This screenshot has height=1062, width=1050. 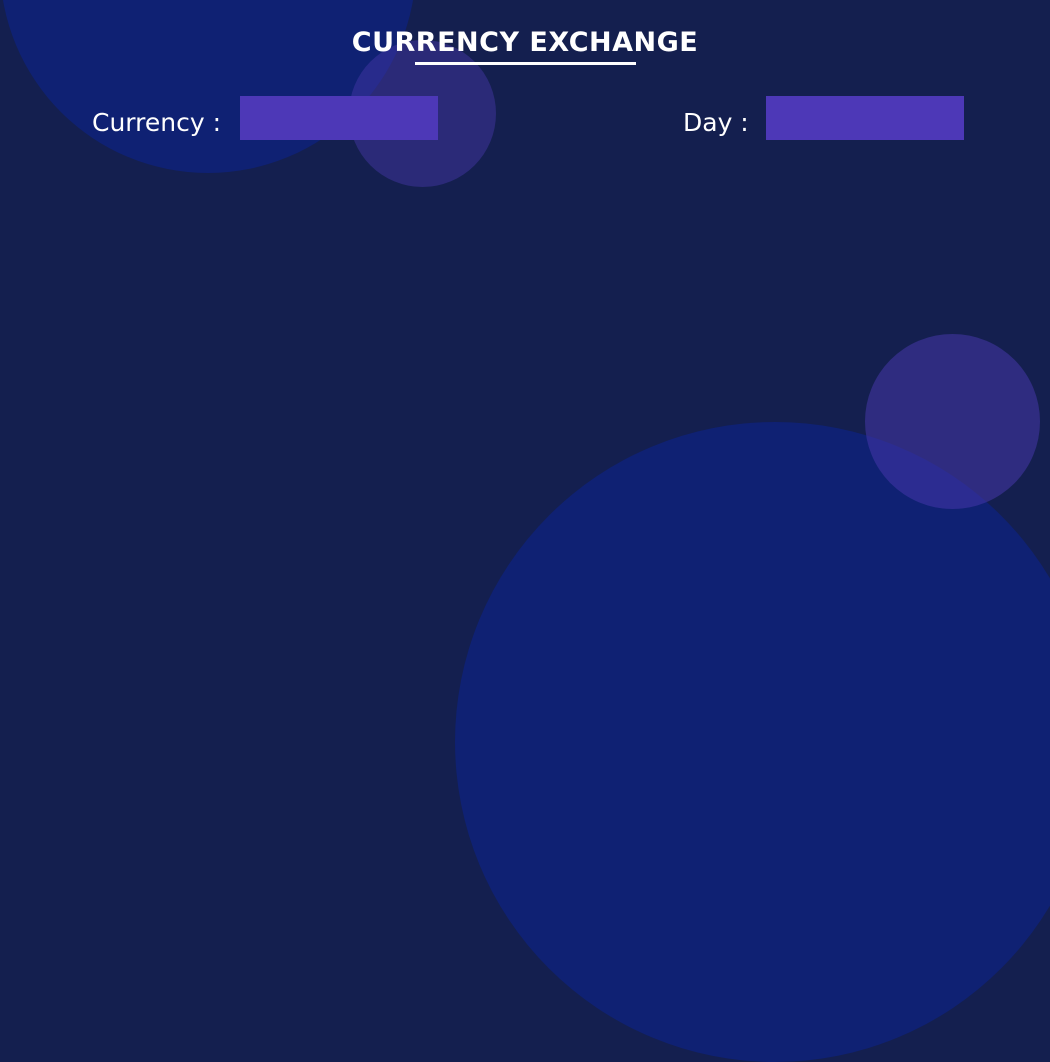 I want to click on title-underline, so click(x=525, y=63).